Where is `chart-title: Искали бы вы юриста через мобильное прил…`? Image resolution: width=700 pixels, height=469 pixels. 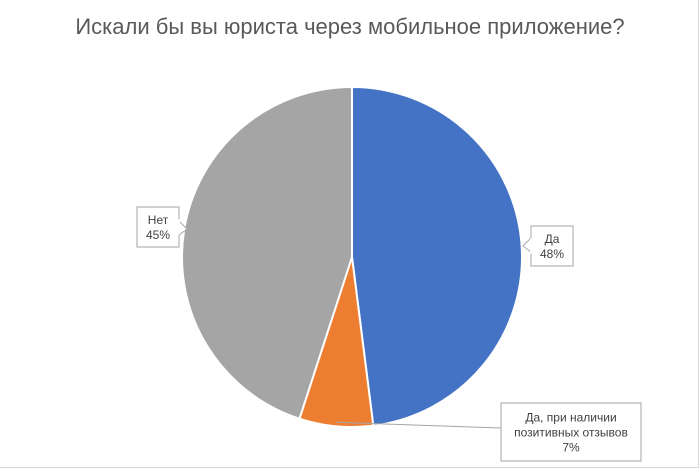
chart-title: Искали бы вы юриста через мобильное прил… is located at coordinates (350, 26).